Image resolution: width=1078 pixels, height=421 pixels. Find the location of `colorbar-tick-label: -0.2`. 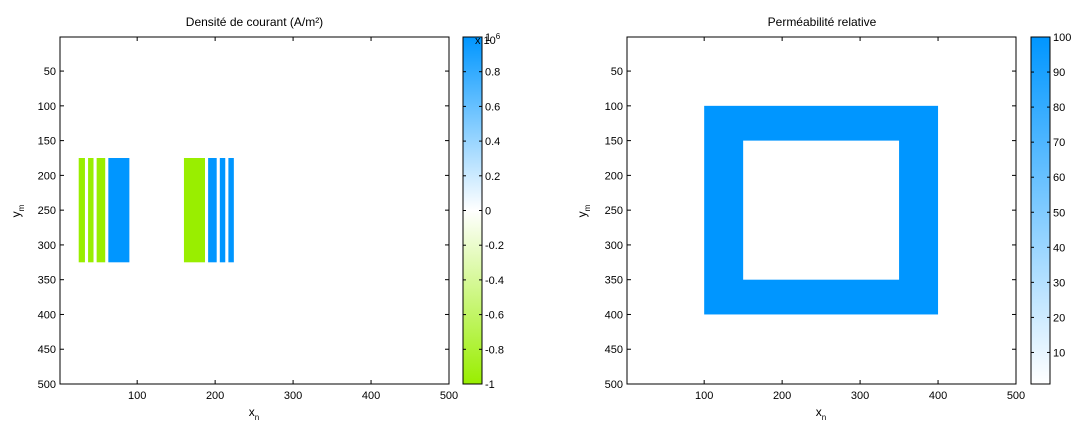

colorbar-tick-label: -0.2 is located at coordinates (494, 246).